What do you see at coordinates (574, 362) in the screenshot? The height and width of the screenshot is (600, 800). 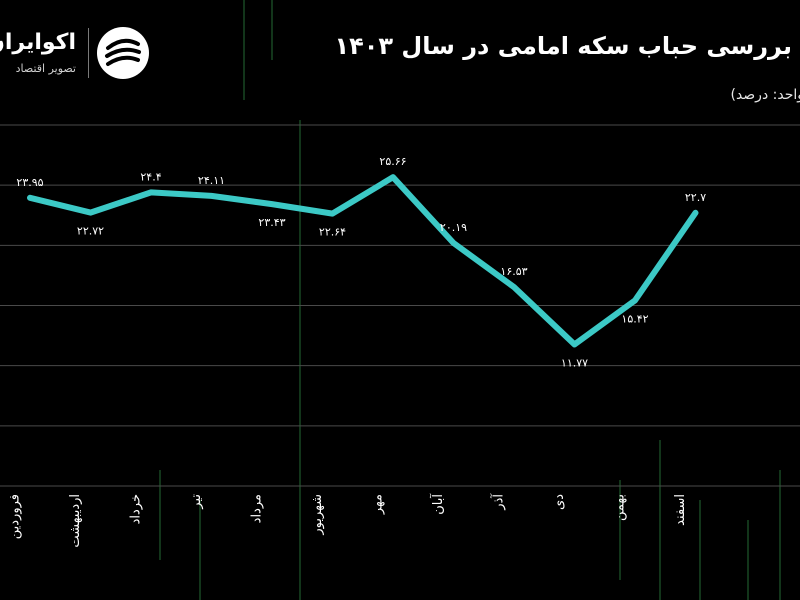 I see `data-label: ۱۱.۷۷` at bounding box center [574, 362].